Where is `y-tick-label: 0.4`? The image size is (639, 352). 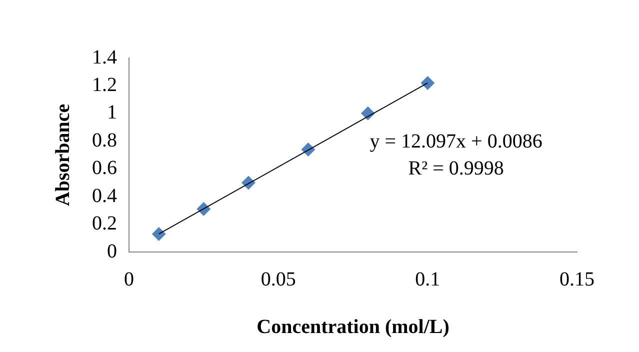
y-tick-label: 0.4 is located at coordinates (104, 195).